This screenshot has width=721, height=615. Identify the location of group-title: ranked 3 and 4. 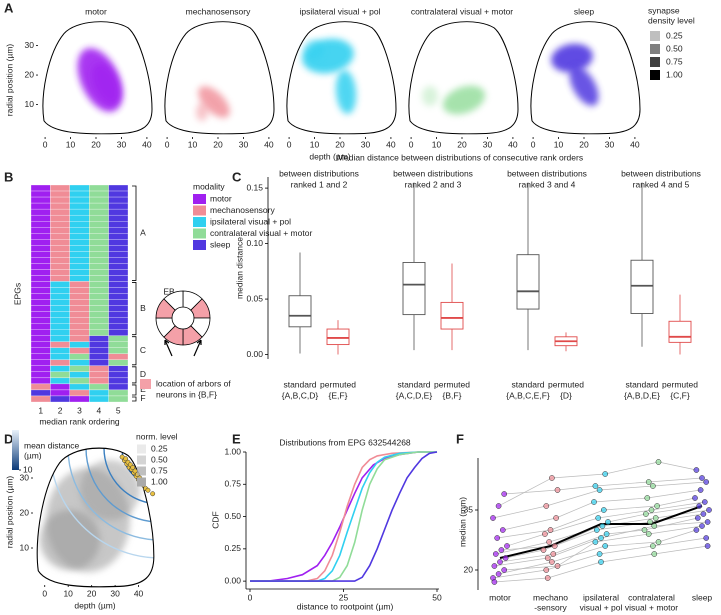
(547, 184).